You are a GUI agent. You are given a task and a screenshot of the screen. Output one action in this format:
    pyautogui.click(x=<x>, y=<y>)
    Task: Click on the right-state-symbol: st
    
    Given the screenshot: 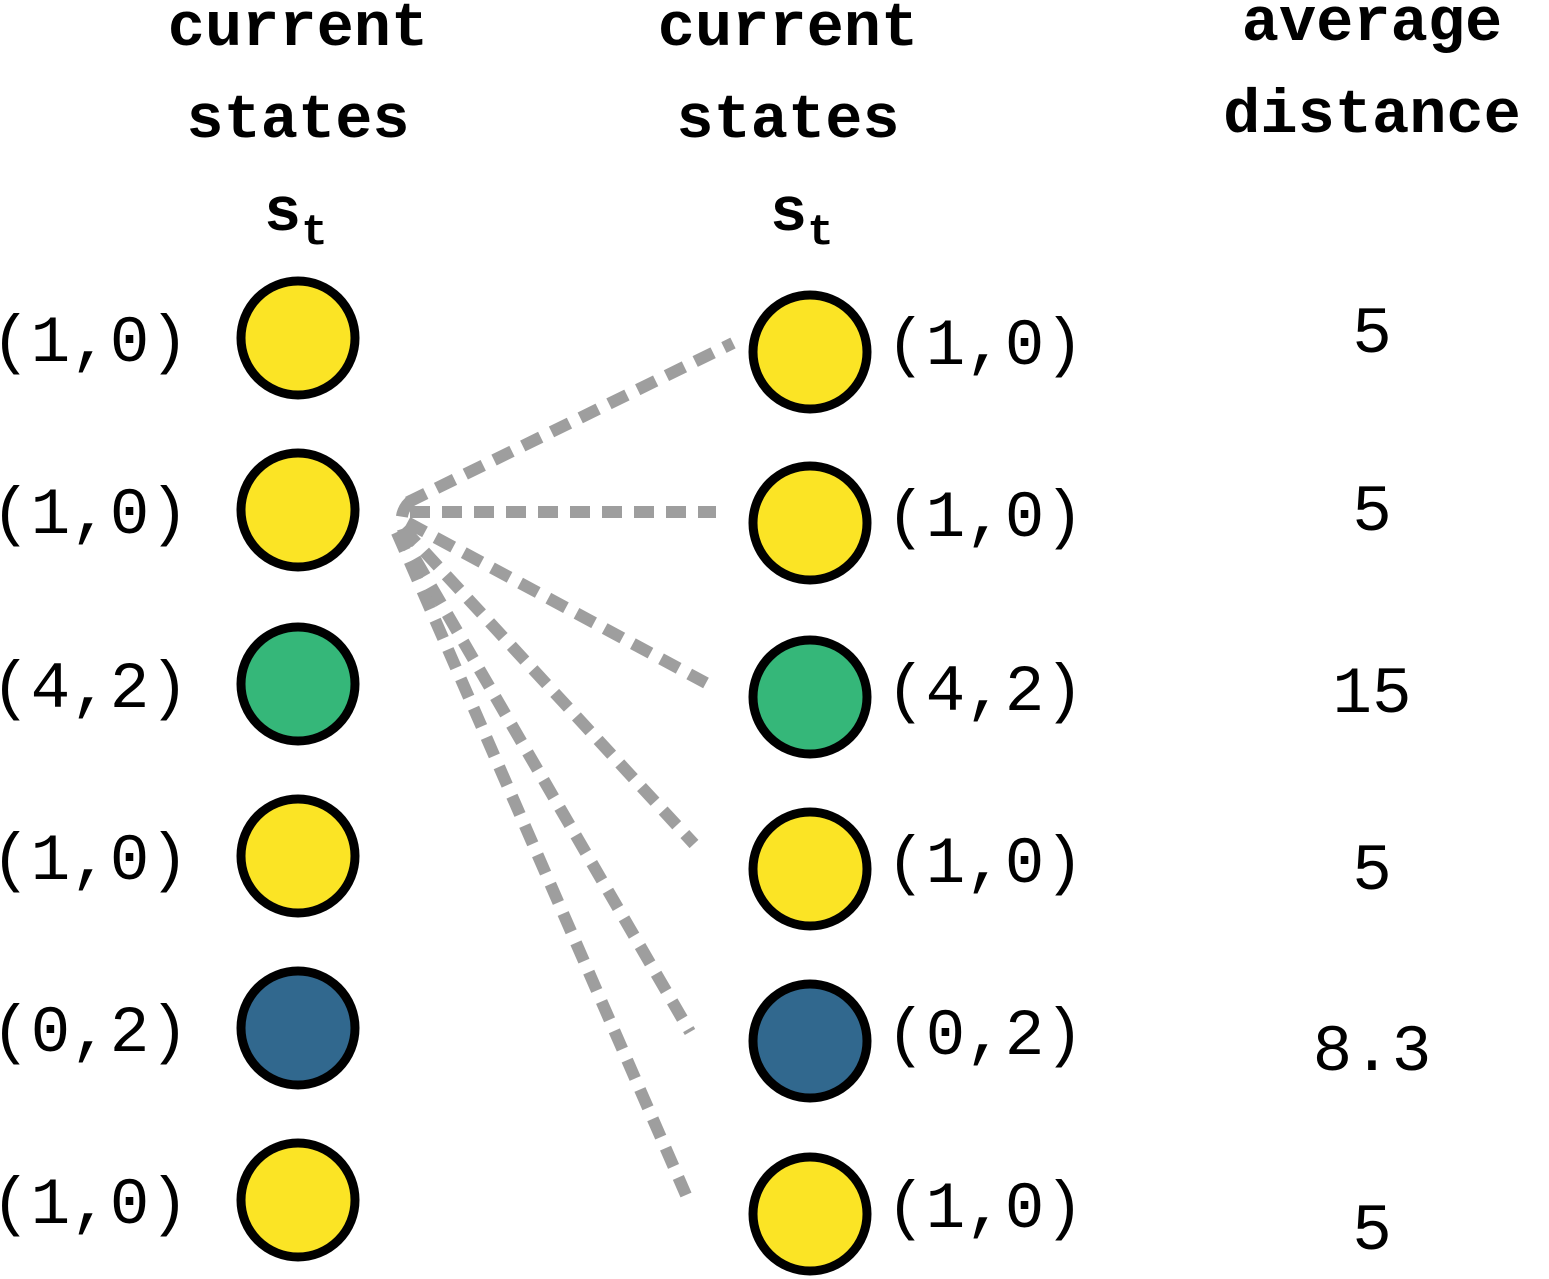 What is the action you would take?
    pyautogui.click(x=802, y=218)
    